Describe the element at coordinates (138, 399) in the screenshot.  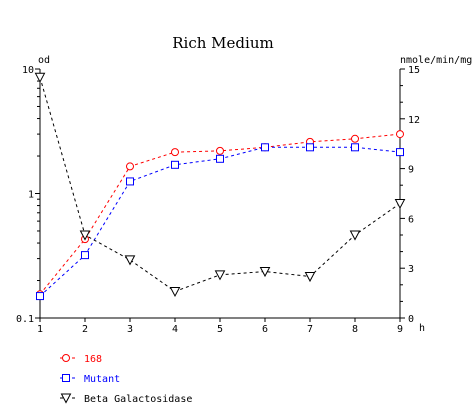
I see `legend-label: Beta Galactosidase` at that location.